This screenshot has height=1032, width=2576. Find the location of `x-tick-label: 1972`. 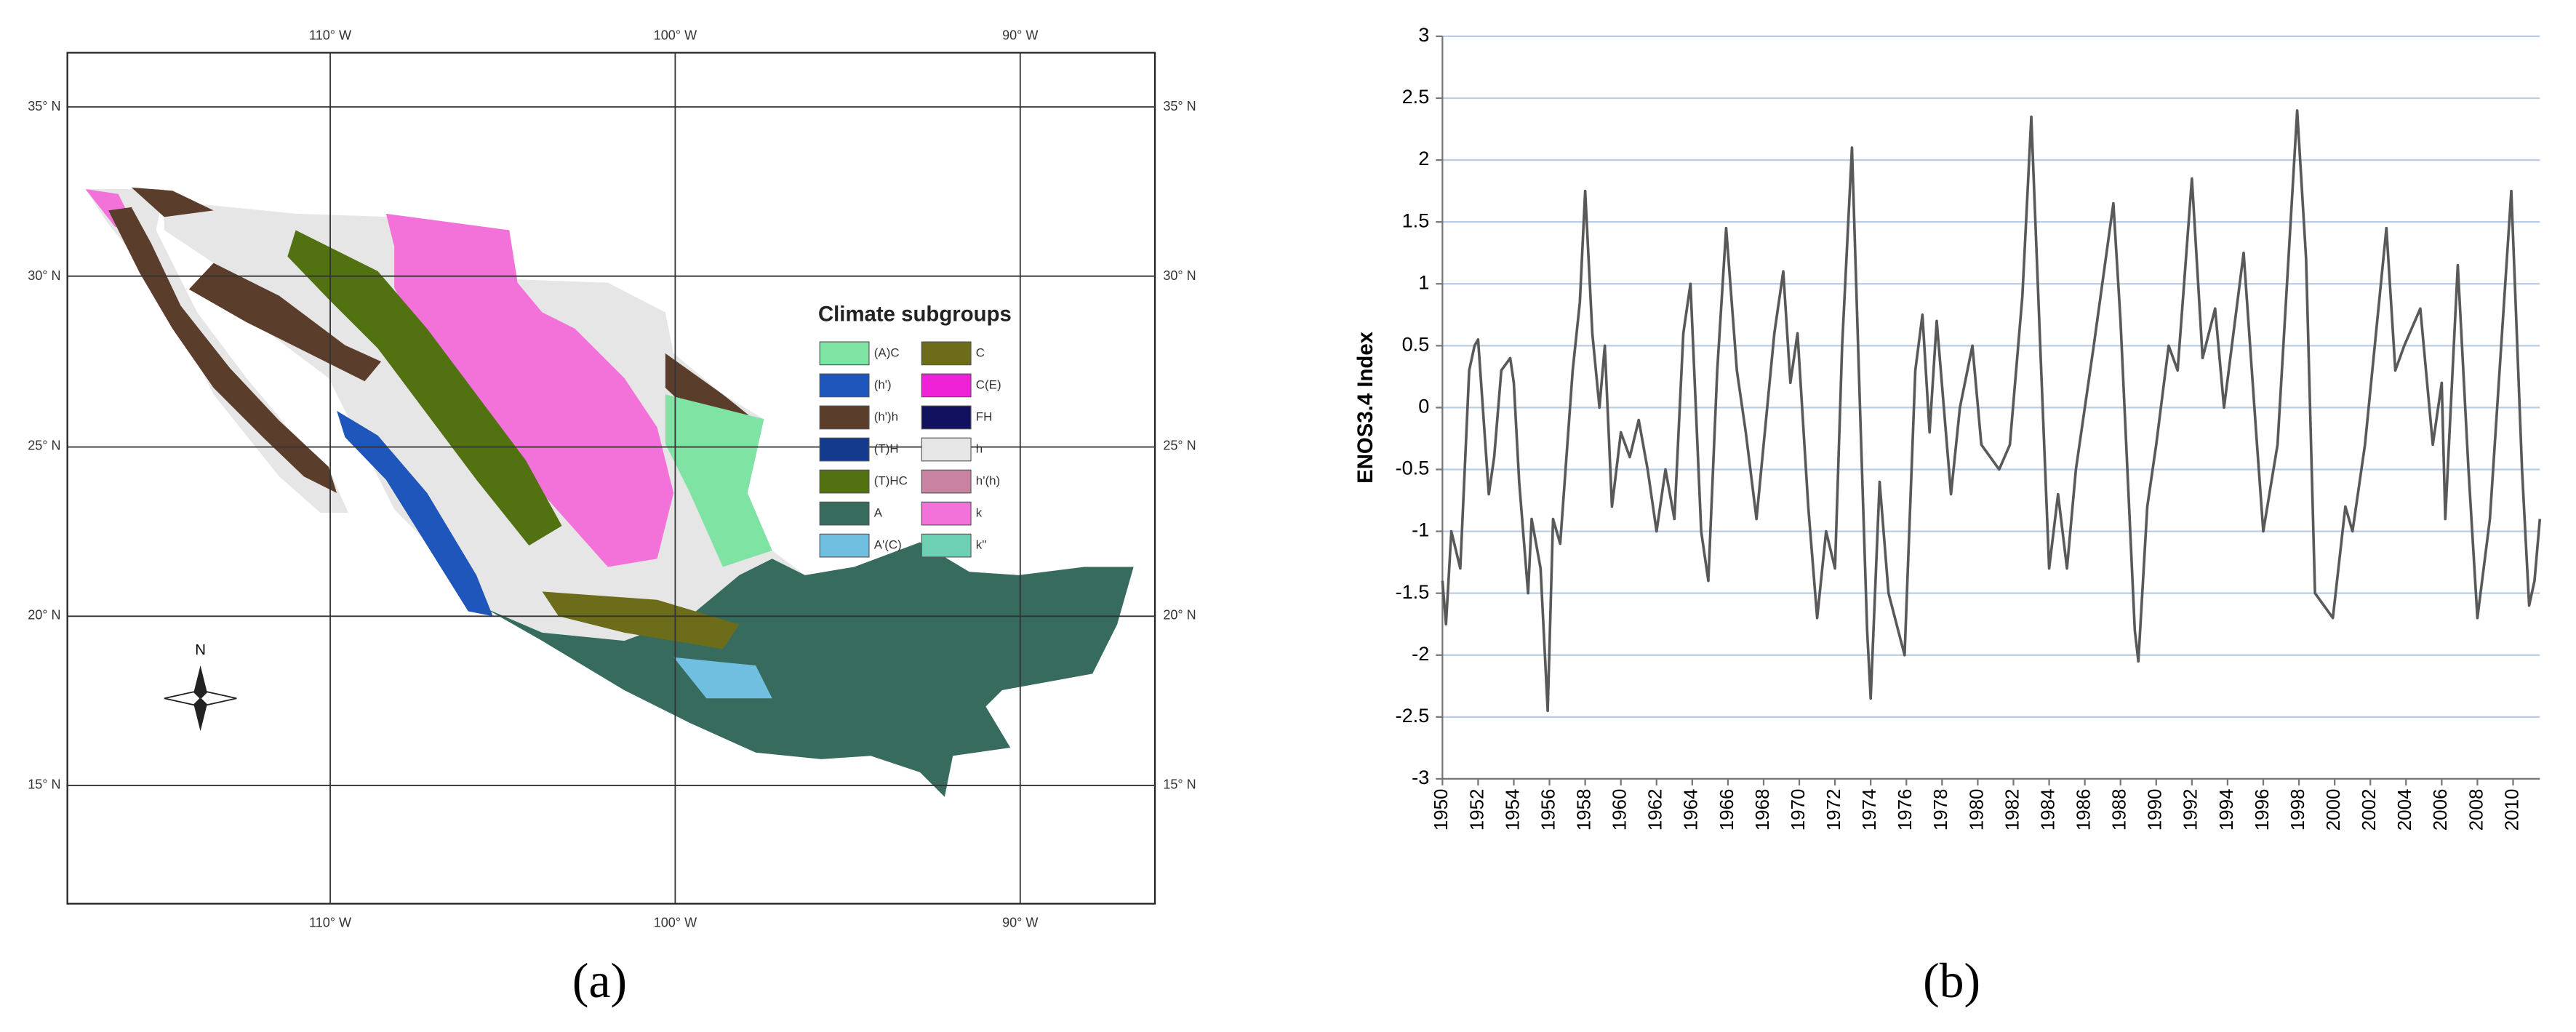

x-tick-label: 1972 is located at coordinates (1833, 809).